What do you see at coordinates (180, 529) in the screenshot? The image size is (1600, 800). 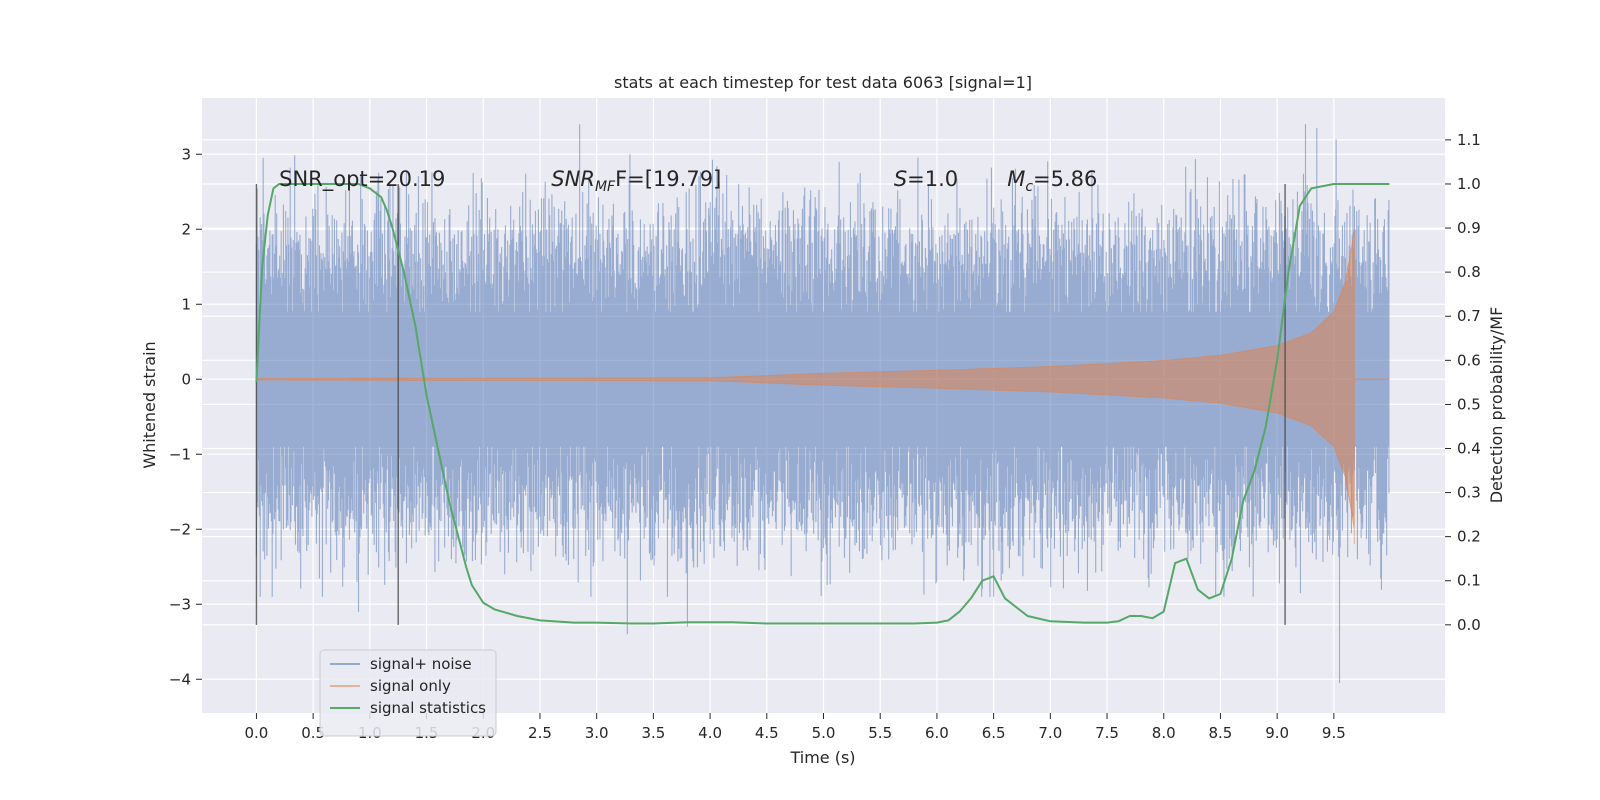 I see `y-tick-label: −2` at bounding box center [180, 529].